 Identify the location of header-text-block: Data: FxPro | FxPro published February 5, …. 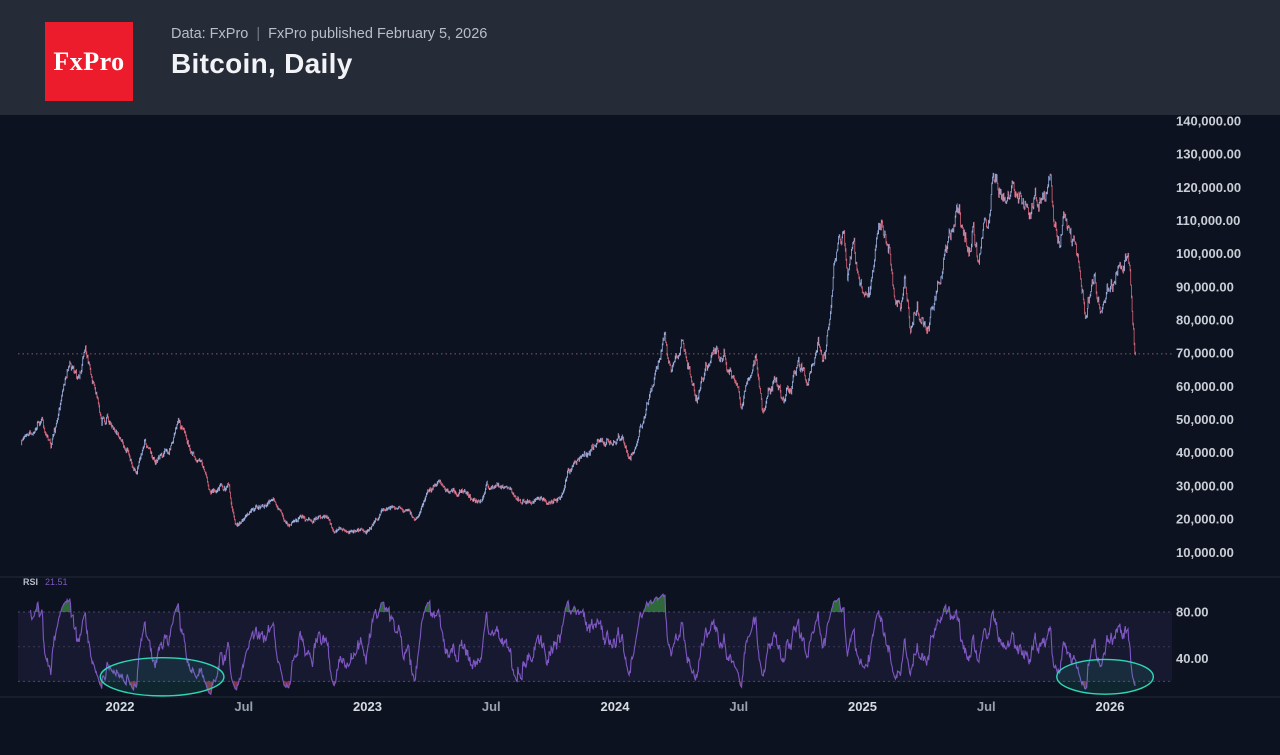
(329, 53).